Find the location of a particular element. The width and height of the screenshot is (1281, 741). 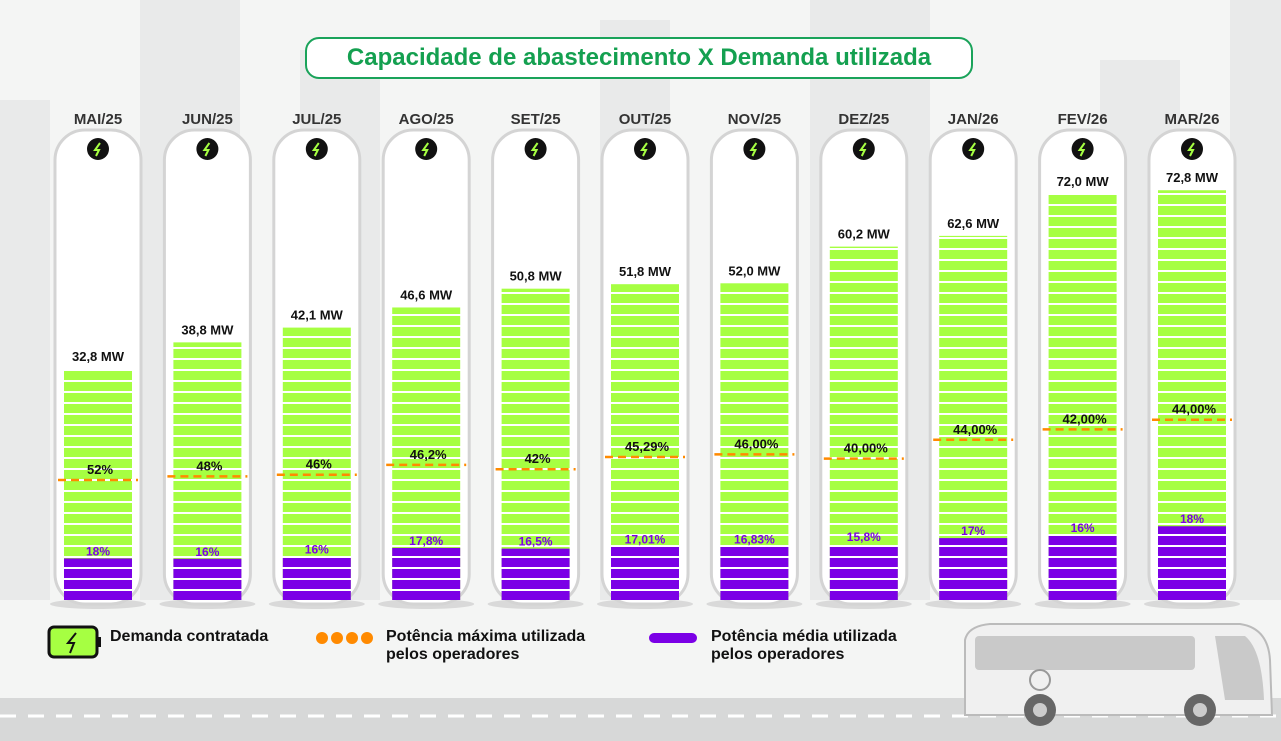

legend-max-label-1: Potência máxima utilizada is located at coordinates (486, 636).